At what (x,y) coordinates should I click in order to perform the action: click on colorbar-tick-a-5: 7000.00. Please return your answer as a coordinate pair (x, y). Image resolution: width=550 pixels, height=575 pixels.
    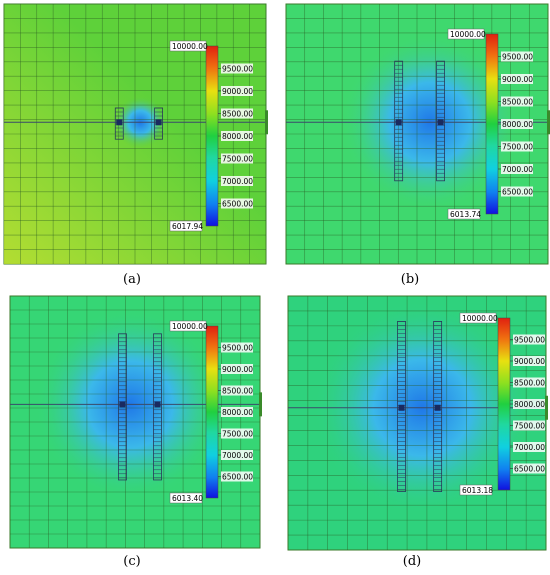
    Looking at the image, I should click on (235, 181).